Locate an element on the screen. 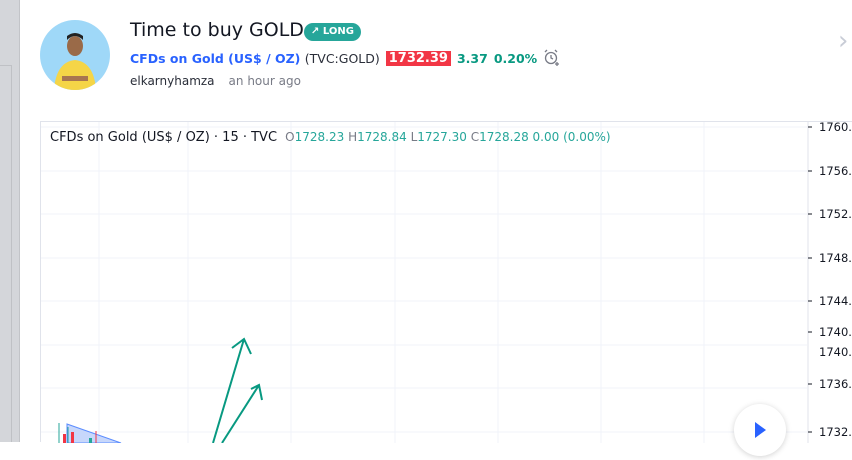  price-label: 1756.0 is located at coordinates (835, 171).